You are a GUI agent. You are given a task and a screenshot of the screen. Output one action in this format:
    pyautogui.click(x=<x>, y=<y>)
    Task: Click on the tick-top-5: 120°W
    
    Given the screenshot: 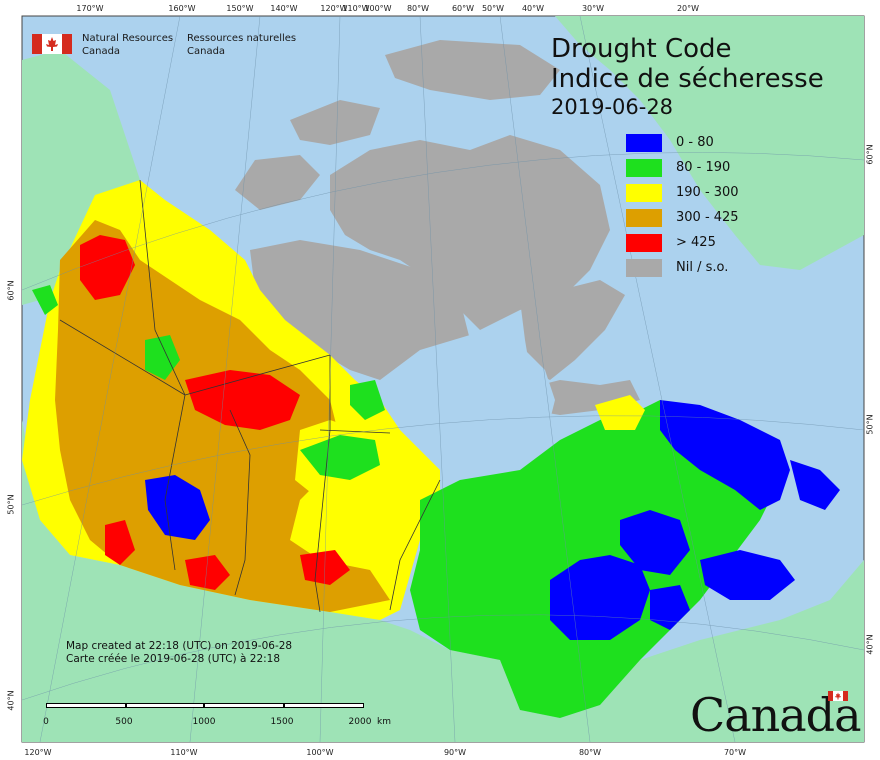 What is the action you would take?
    pyautogui.click(x=334, y=8)
    